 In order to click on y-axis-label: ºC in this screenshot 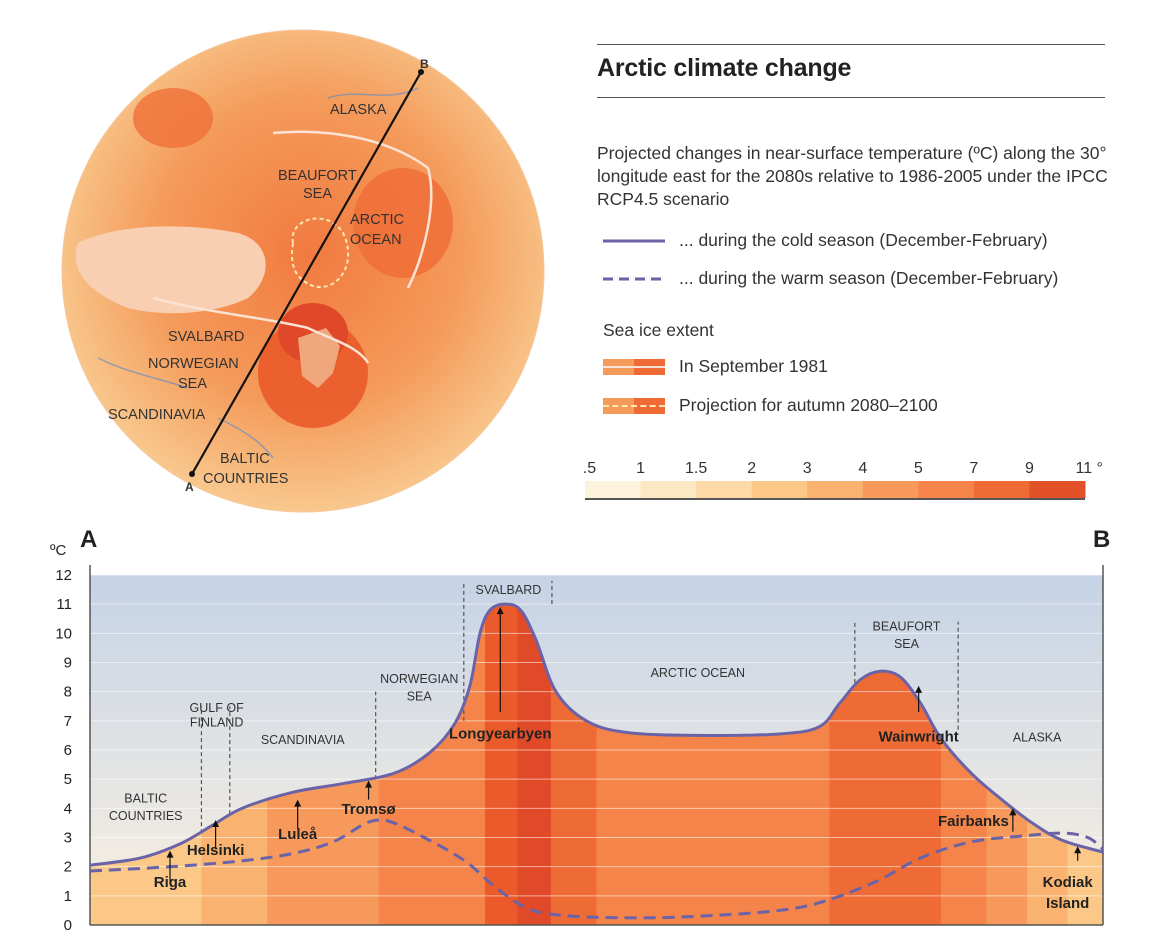, I will do `click(58, 550)`.